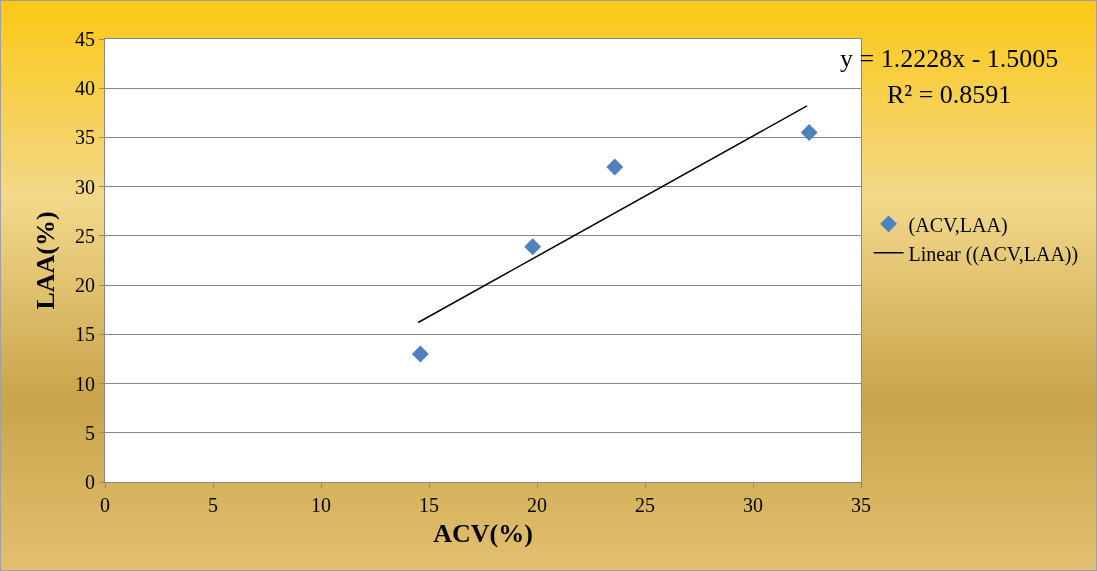  Describe the element at coordinates (85, 334) in the screenshot. I see `y-tick-label: 15` at that location.